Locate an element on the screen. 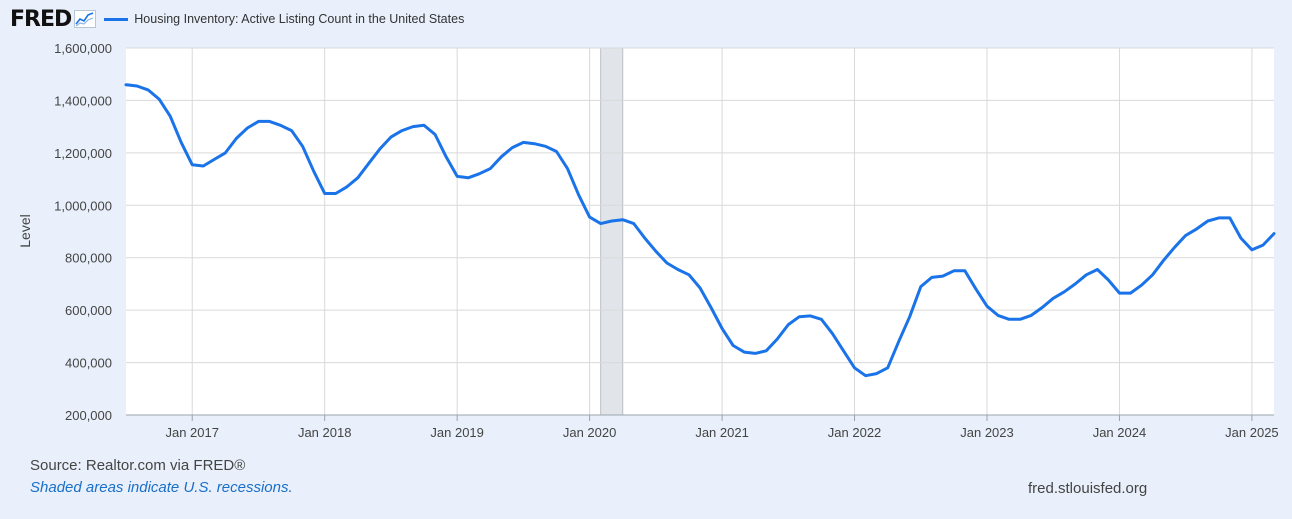 Image resolution: width=1292 pixels, height=519 pixels. fred-logo: FRED is located at coordinates (53, 19).